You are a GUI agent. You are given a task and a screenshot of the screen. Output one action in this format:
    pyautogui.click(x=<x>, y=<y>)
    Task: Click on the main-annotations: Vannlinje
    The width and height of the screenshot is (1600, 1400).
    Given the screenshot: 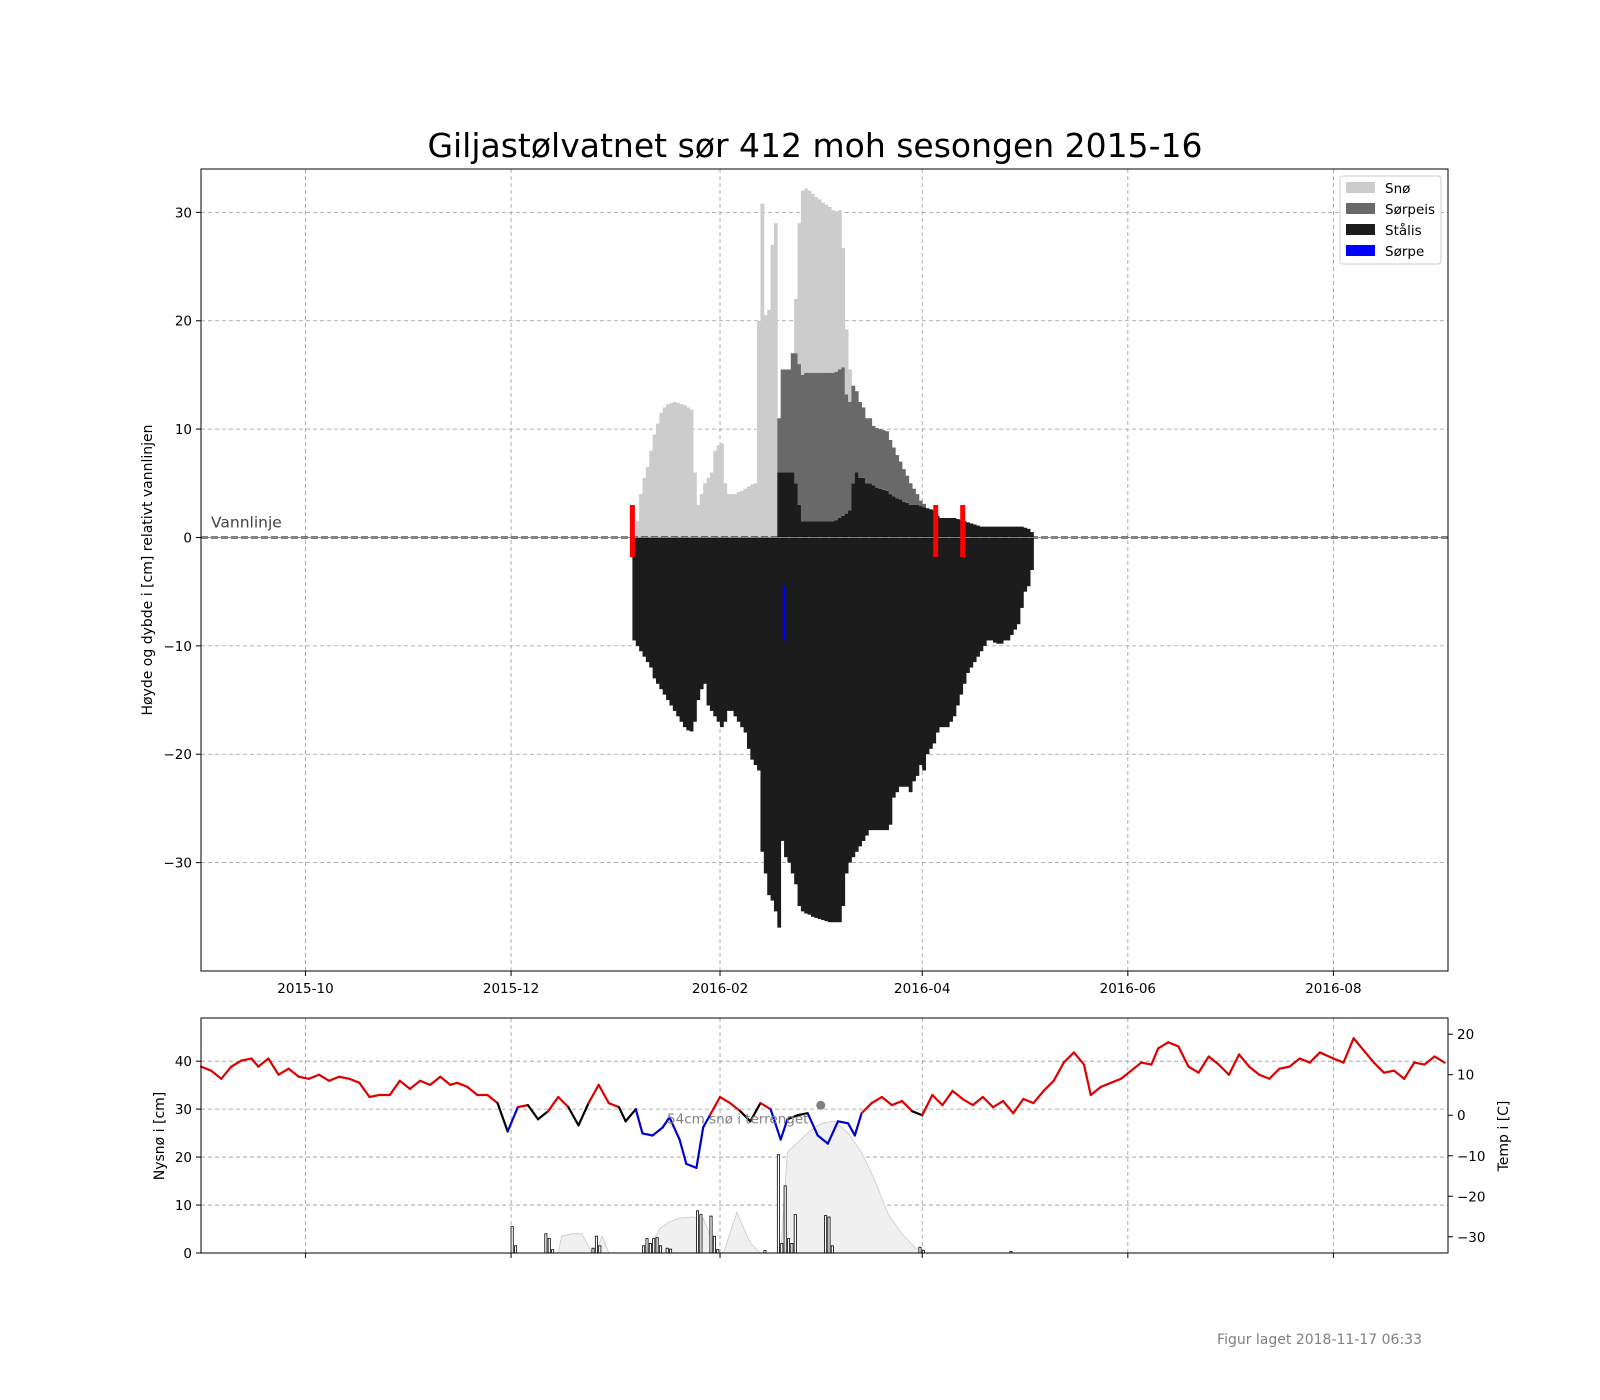 What is the action you would take?
    pyautogui.click(x=824, y=572)
    